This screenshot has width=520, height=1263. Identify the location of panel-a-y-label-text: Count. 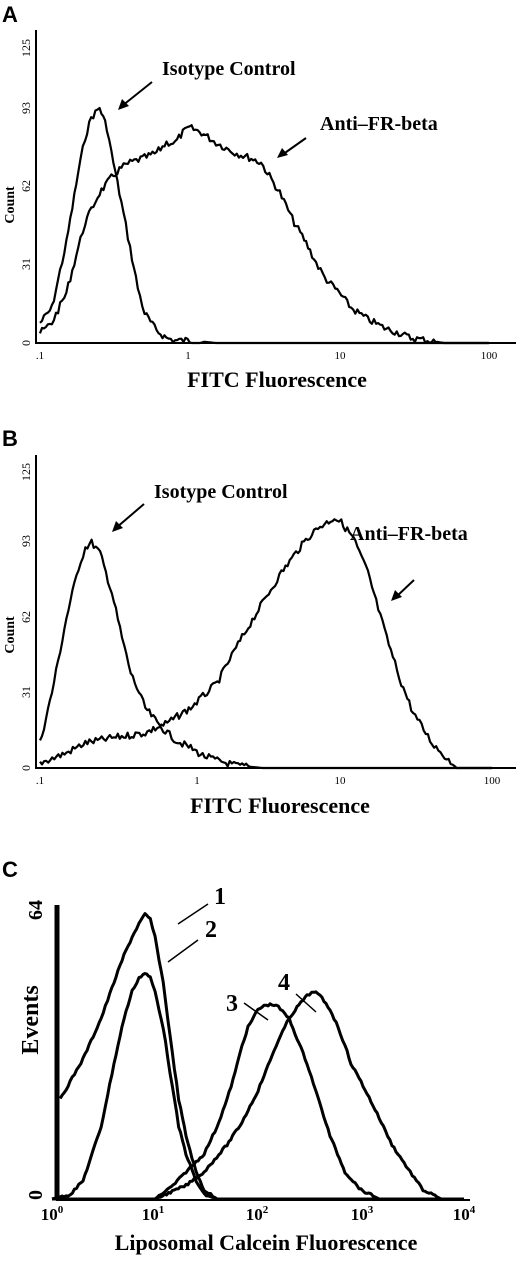
(10, 205).